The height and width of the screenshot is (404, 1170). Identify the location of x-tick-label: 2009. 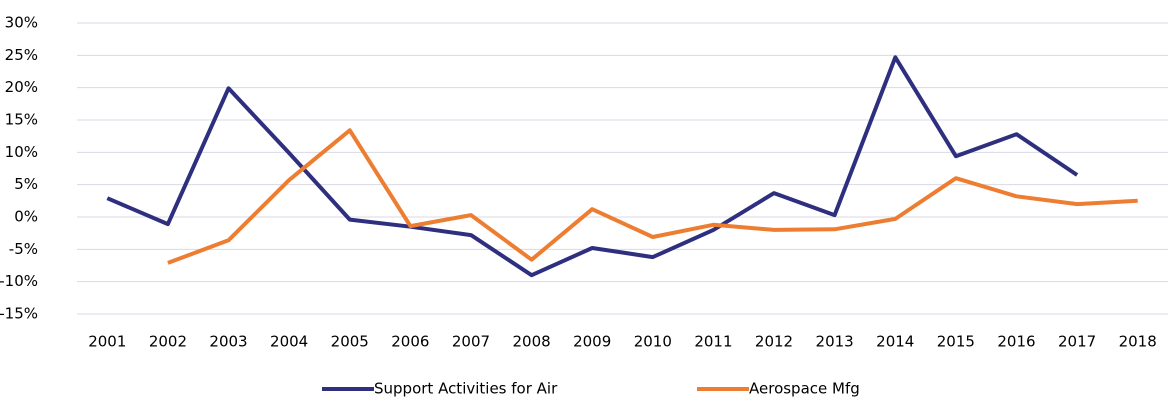
(592, 342).